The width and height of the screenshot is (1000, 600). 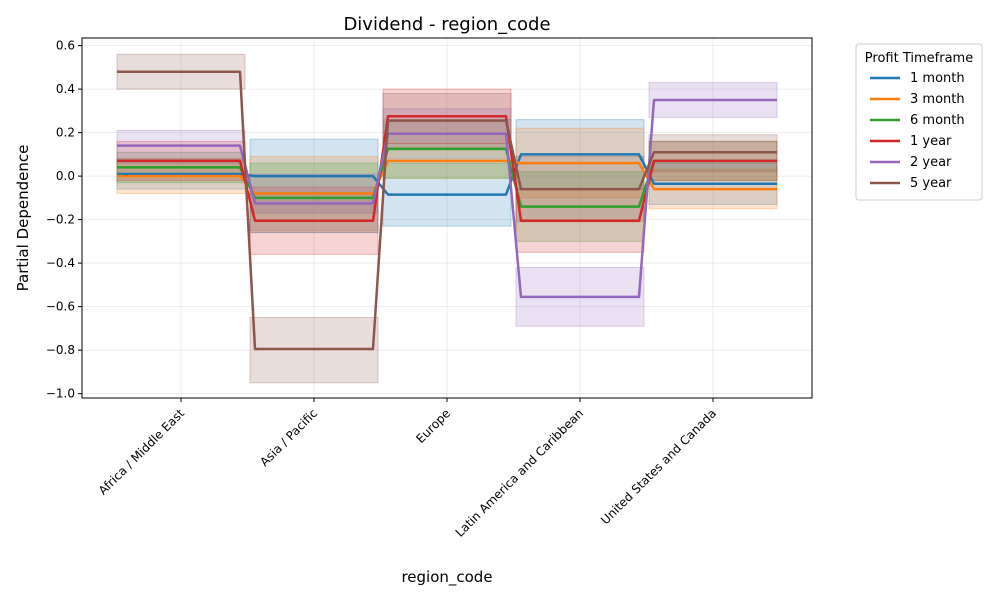 What do you see at coordinates (931, 141) in the screenshot?
I see `legend-entry: 1 year` at bounding box center [931, 141].